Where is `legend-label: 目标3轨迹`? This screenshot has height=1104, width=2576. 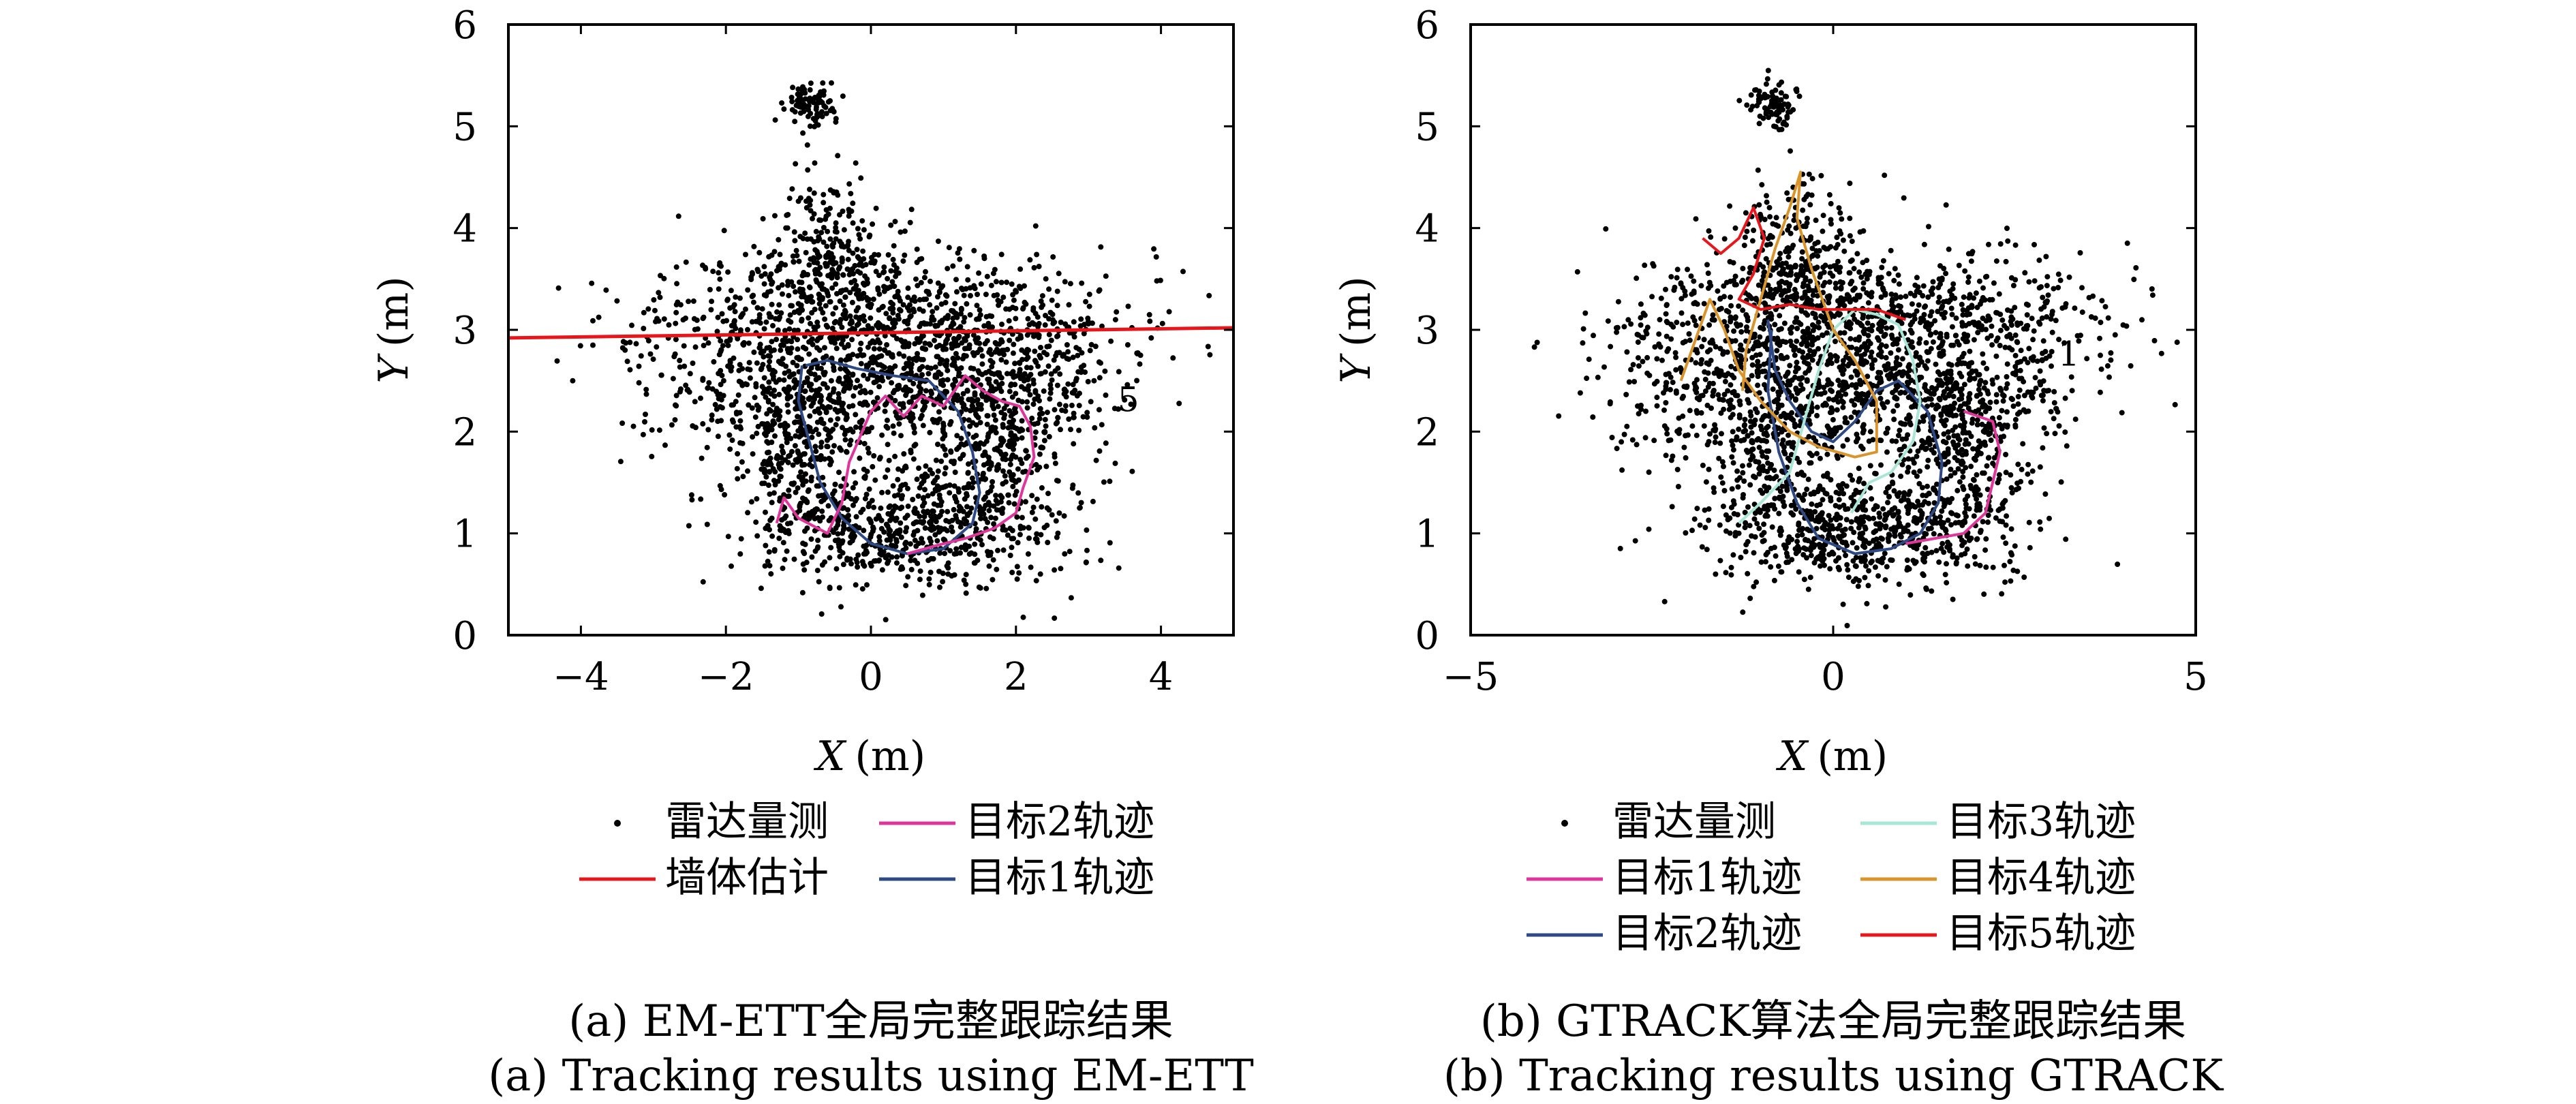
legend-label: 目标3轨迹 is located at coordinates (2041, 822).